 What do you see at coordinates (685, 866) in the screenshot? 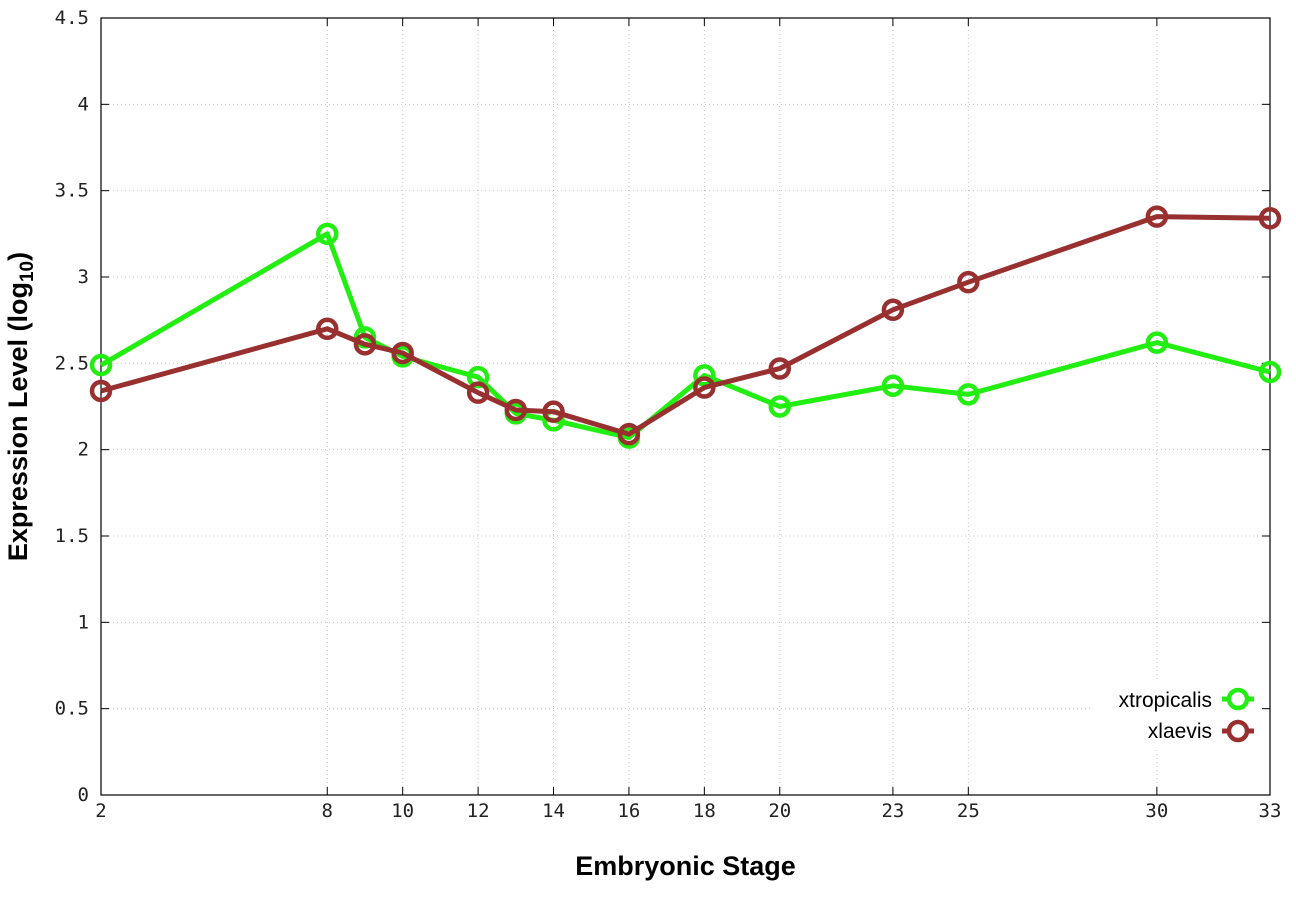
I see `x-axis-title: Embryonic Stage` at bounding box center [685, 866].